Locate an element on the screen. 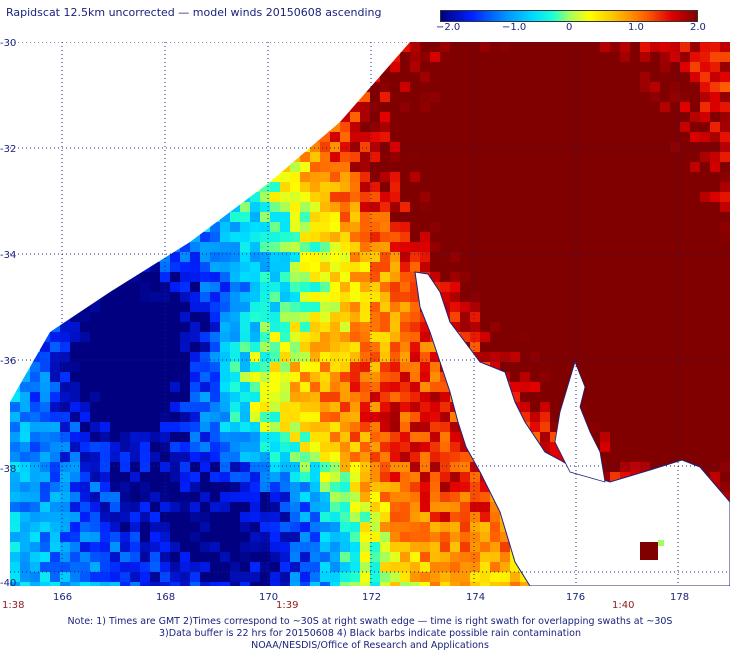 This screenshot has width=740, height=651. lat-label-30: -30 is located at coordinates (8, 43).